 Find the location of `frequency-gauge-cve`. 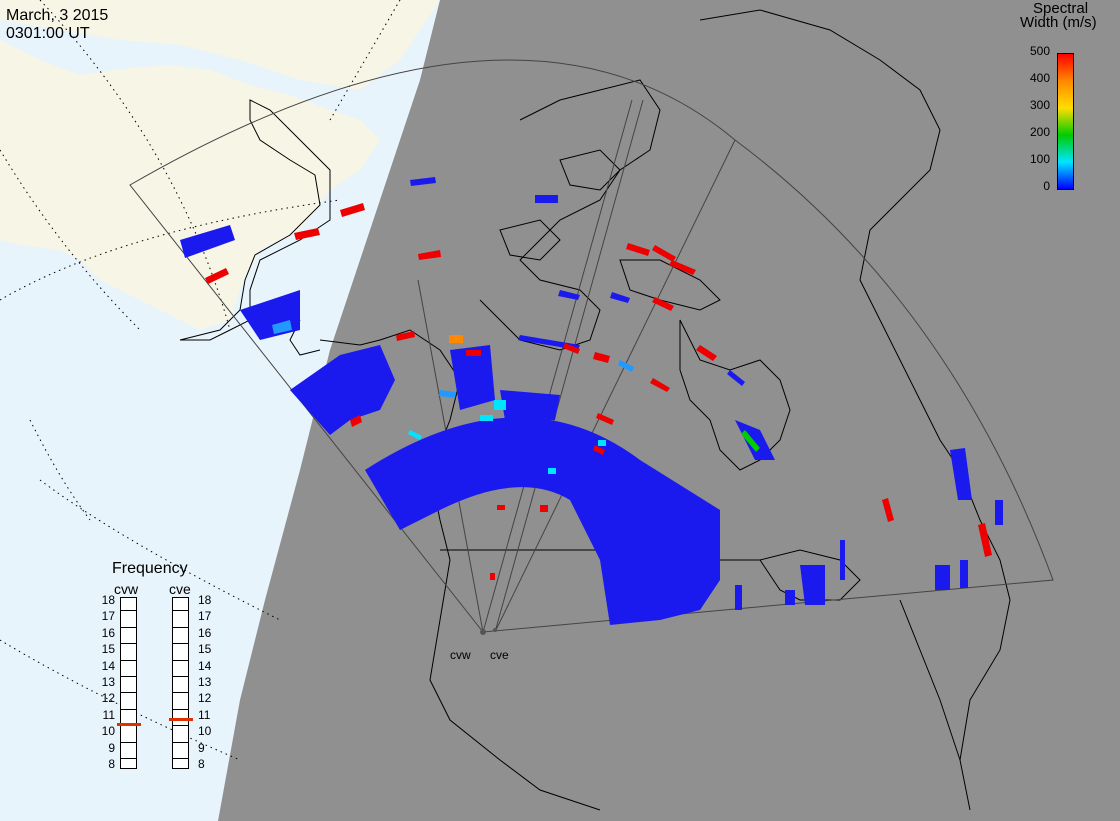

frequency-gauge-cve is located at coordinates (181, 683).